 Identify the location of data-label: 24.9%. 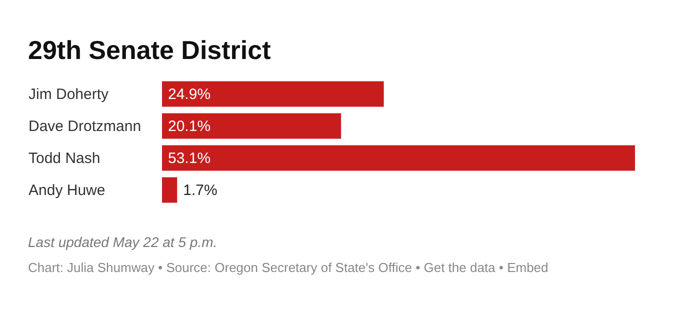
(189, 94).